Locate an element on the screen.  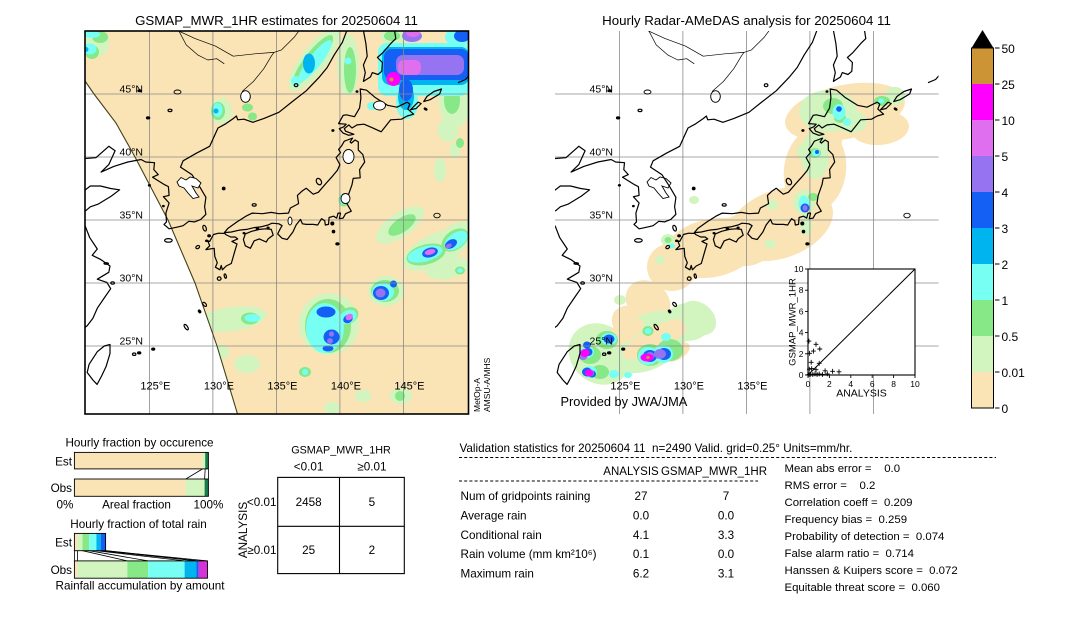
svg-text: 0% is located at coordinates (65, 505).